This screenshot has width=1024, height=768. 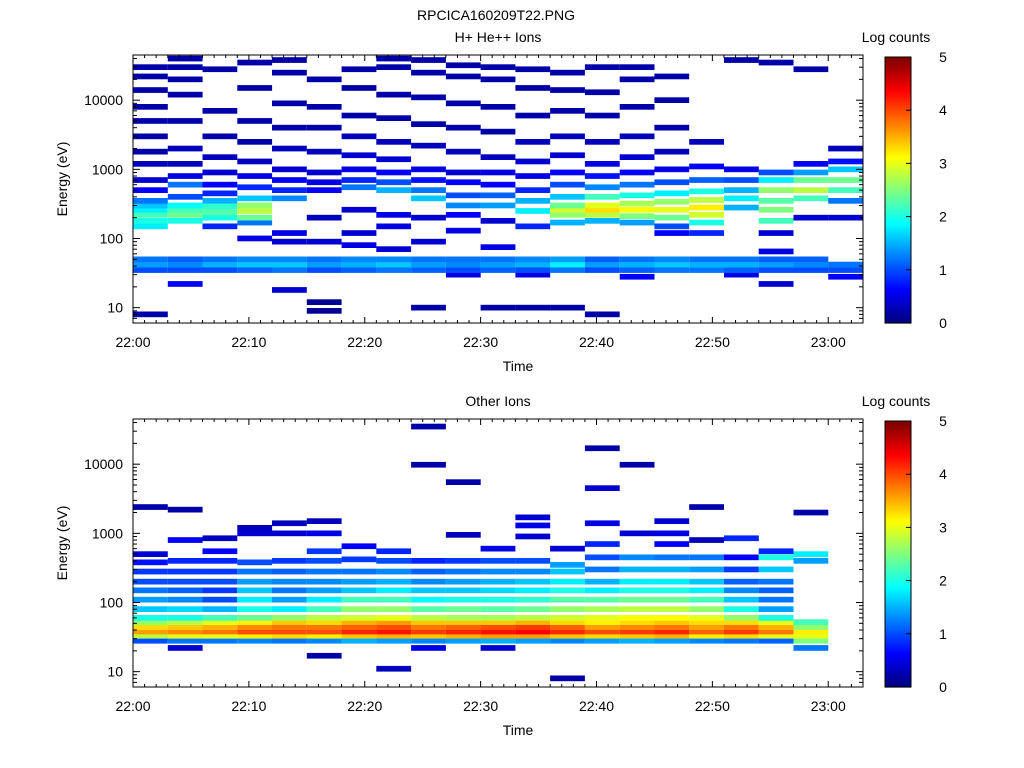 What do you see at coordinates (904, 180) in the screenshot?
I see `colorbar: 0 1 2 3 4 5 Log counts` at bounding box center [904, 180].